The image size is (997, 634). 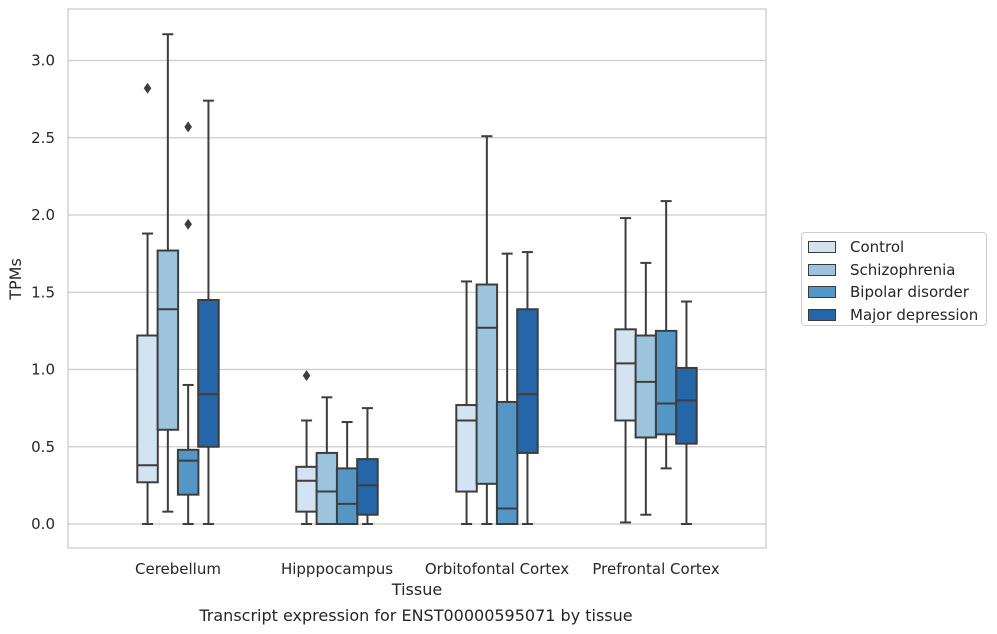 I want to click on y-tick-label: 0.0, so click(x=43, y=524).